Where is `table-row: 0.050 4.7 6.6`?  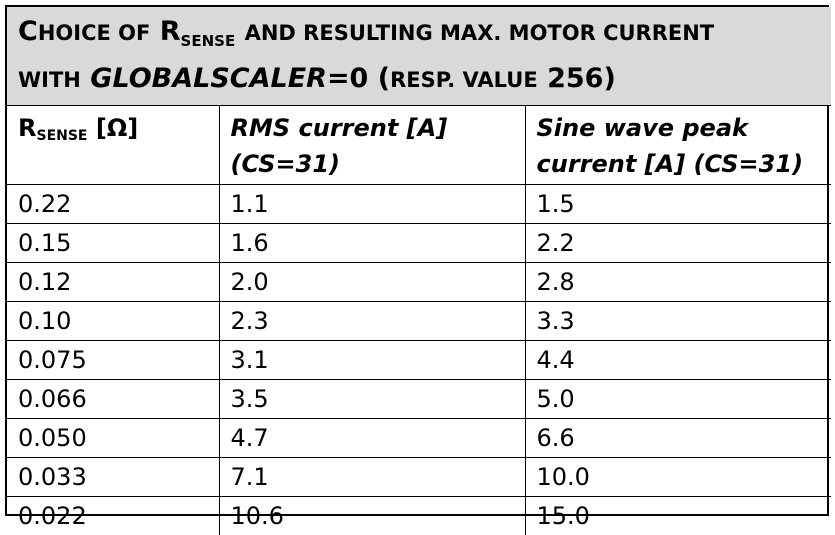 table-row: 0.050 4.7 6.6 is located at coordinates (419, 438).